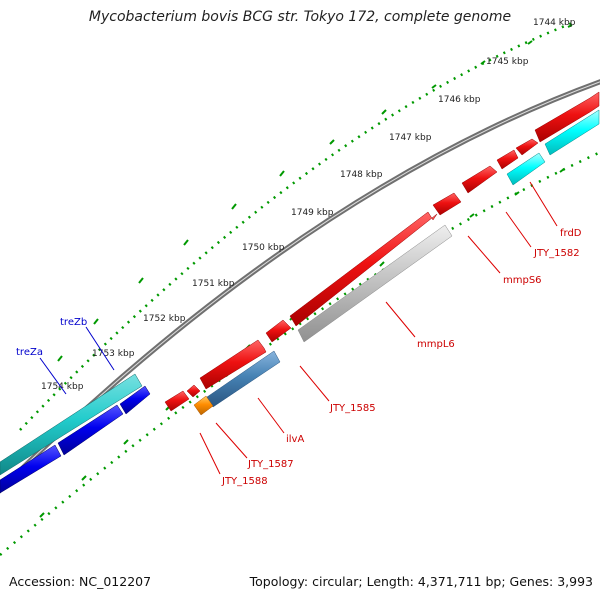 Image resolution: width=600 pixels, height=604 pixels. Describe the element at coordinates (400, 319) in the screenshot. I see `leader-mmpL6` at that location.